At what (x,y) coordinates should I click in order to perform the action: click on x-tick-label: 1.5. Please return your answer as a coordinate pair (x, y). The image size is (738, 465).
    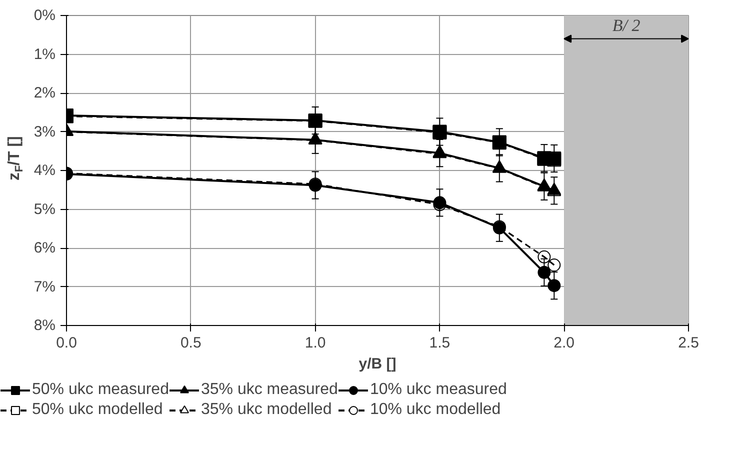
    Looking at the image, I should click on (439, 343).